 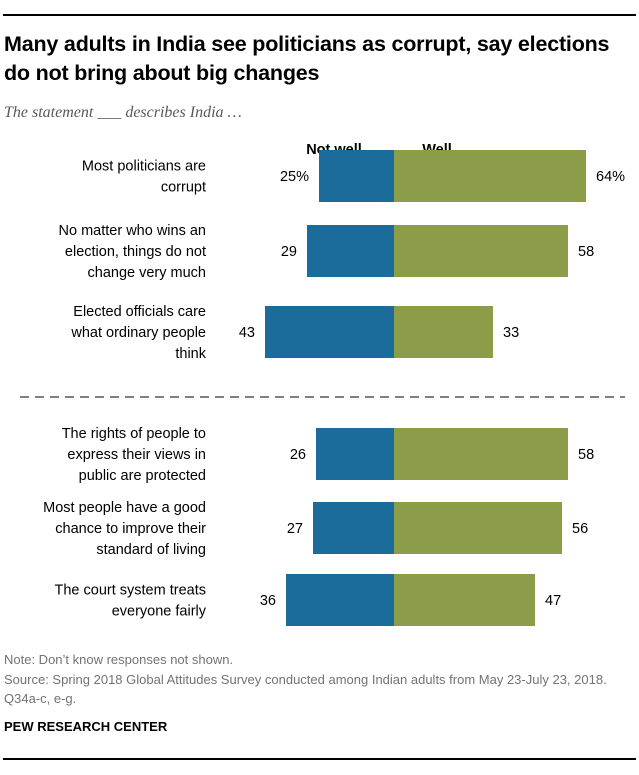 I want to click on category-label: think, so click(x=190, y=354).